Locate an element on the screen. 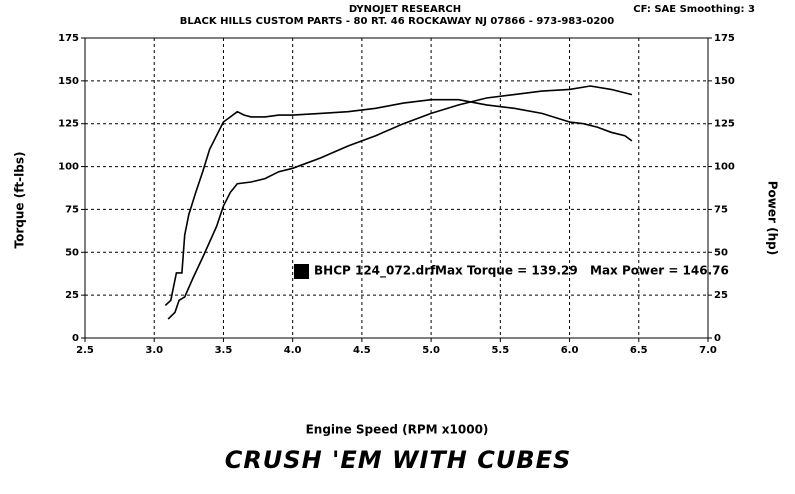  x-tick-label: 6.5 is located at coordinates (639, 350).